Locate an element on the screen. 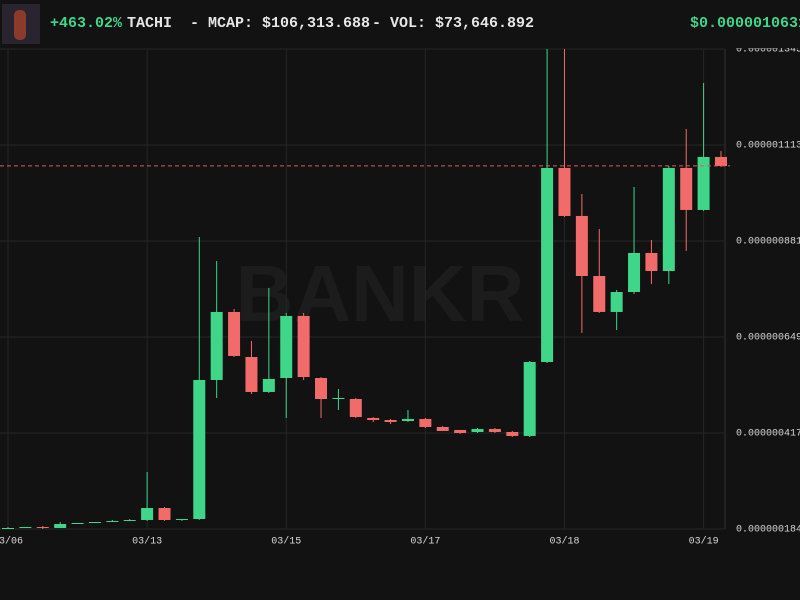 This screenshot has width=800, height=600. y-tick-label: 0.0000011135 is located at coordinates (768, 146).